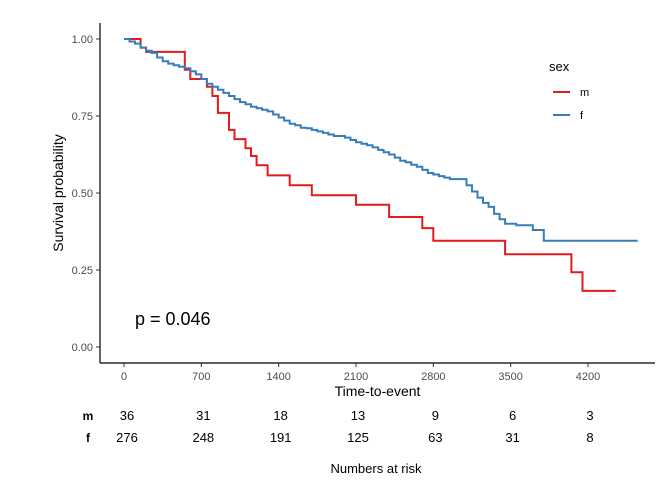 The image size is (672, 480). Describe the element at coordinates (358, 415) in the screenshot. I see `risk-count: 13` at that location.